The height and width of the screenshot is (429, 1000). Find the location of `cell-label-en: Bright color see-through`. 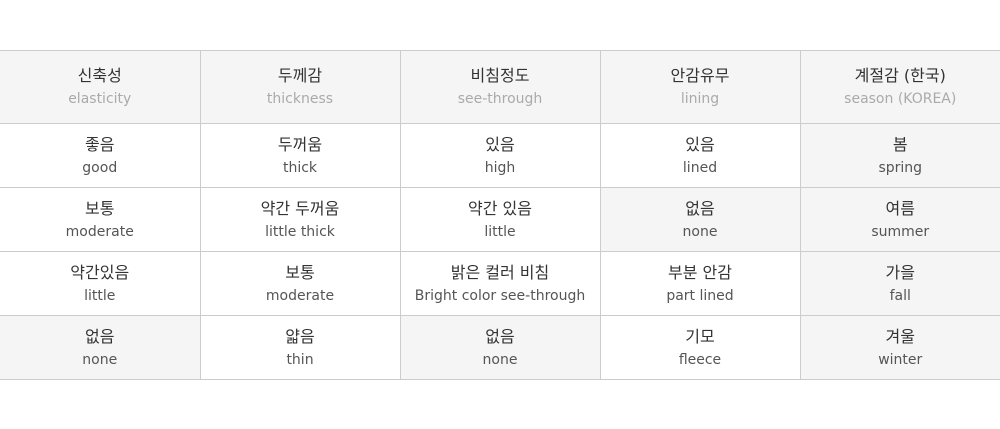

cell-label-en: Bright color see-through is located at coordinates (500, 295).